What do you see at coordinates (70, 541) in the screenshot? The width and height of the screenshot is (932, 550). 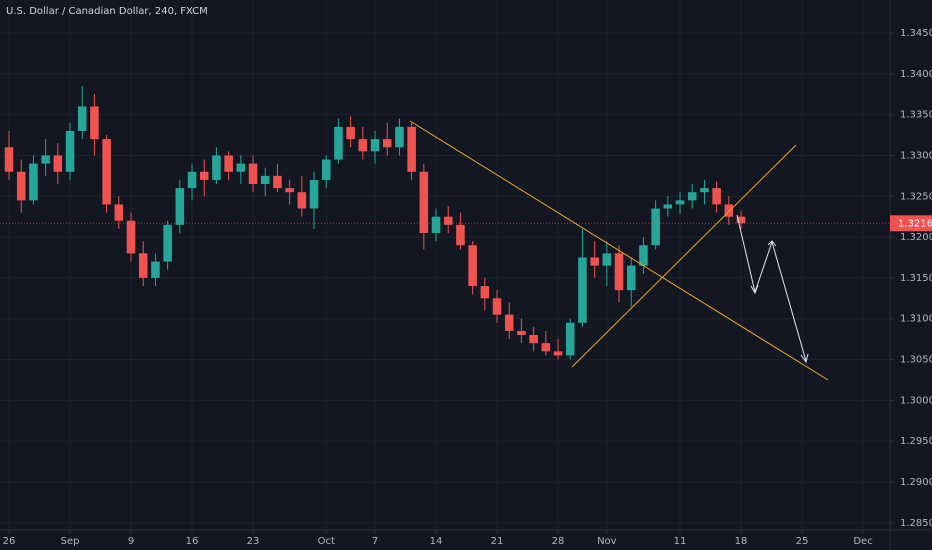 I see `x-tick-label: Sep` at bounding box center [70, 541].